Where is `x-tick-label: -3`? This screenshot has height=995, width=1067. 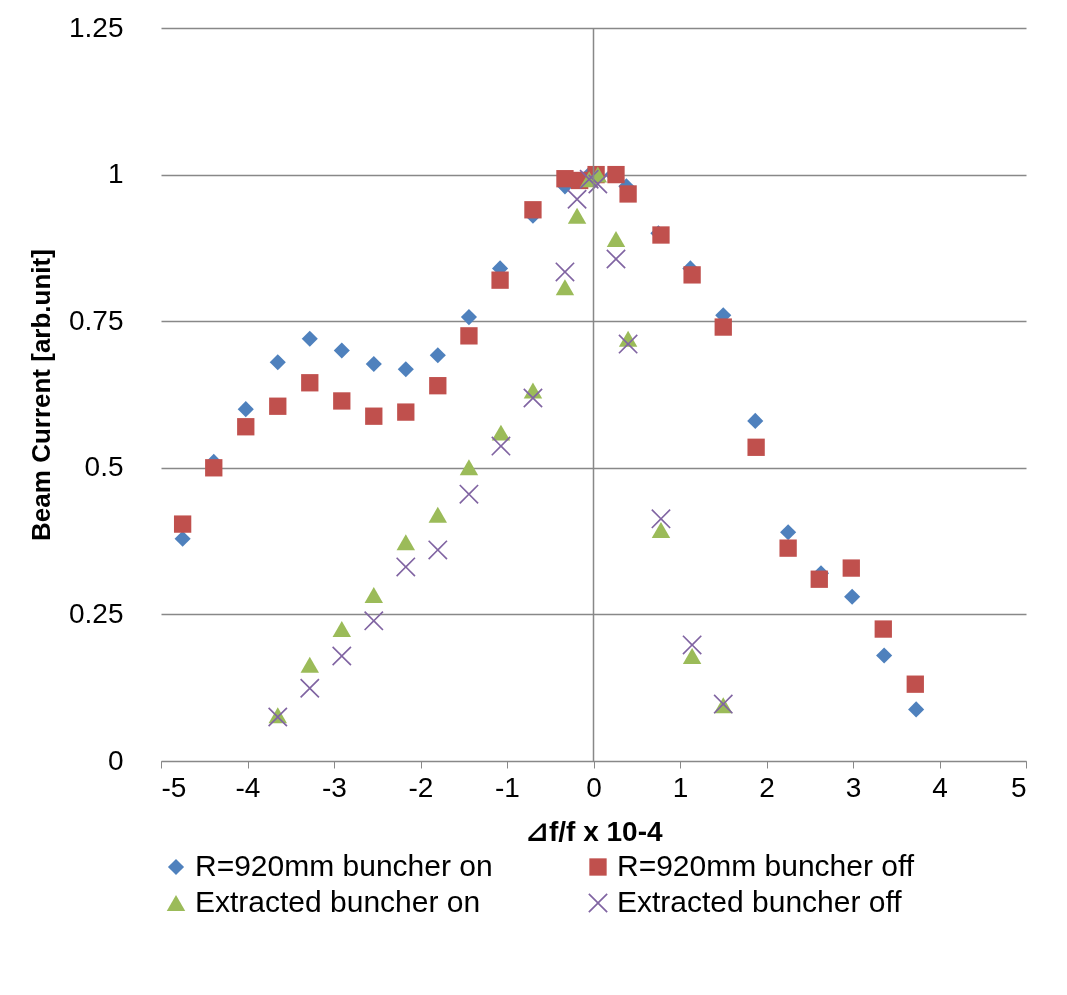
x-tick-label: -3 is located at coordinates (334, 787).